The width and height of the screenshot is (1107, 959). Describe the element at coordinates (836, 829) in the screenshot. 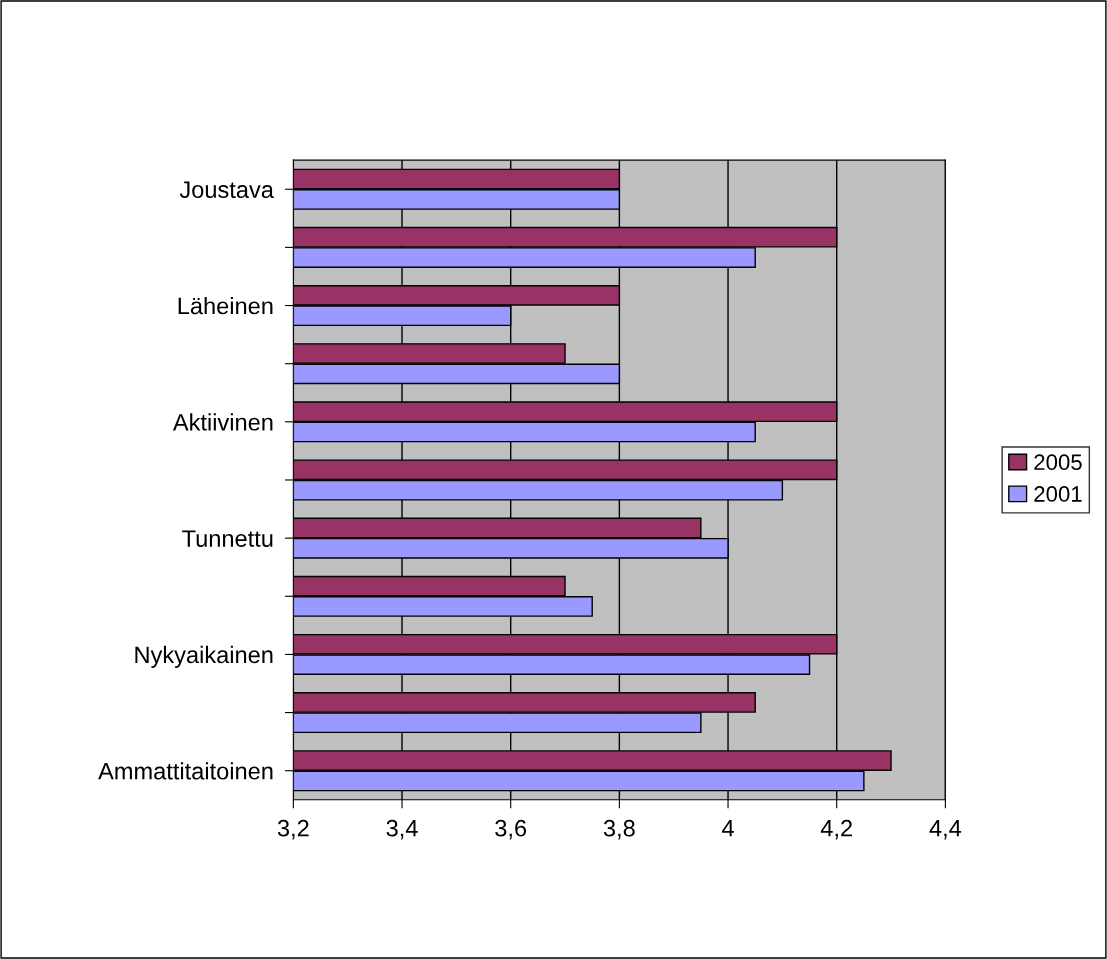

I see `x-tick-label: 4,2` at that location.